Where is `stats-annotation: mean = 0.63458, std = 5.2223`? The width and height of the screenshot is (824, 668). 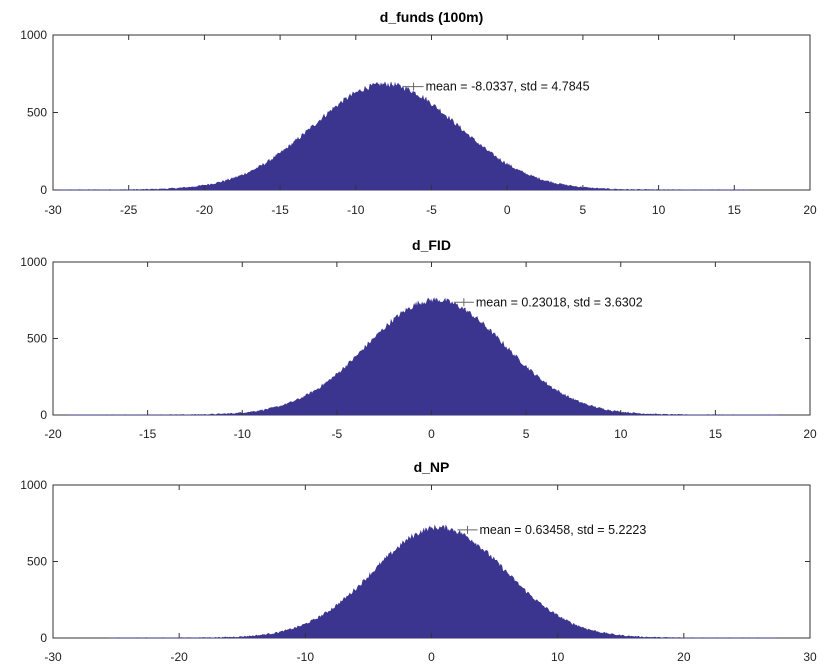 stats-annotation: mean = 0.63458, std = 5.2223 is located at coordinates (563, 530).